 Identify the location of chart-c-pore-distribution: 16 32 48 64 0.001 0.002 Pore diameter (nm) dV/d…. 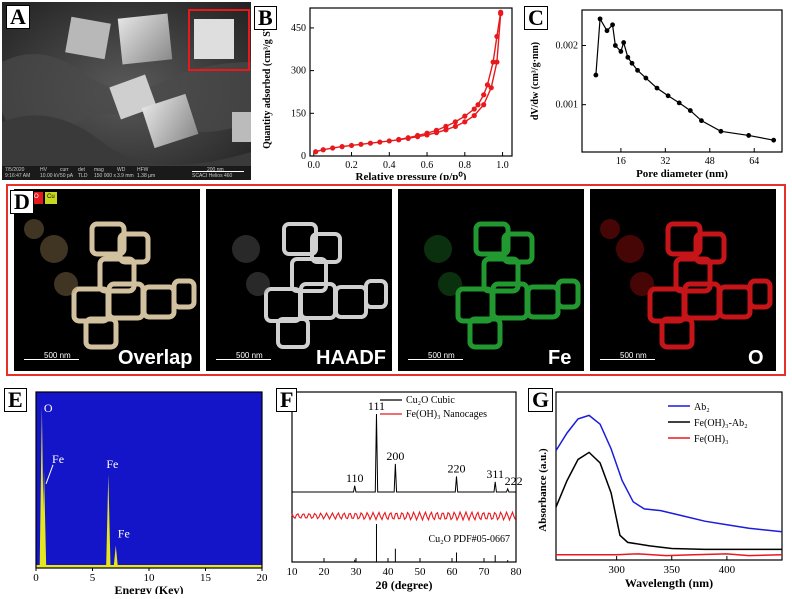
(656, 94).